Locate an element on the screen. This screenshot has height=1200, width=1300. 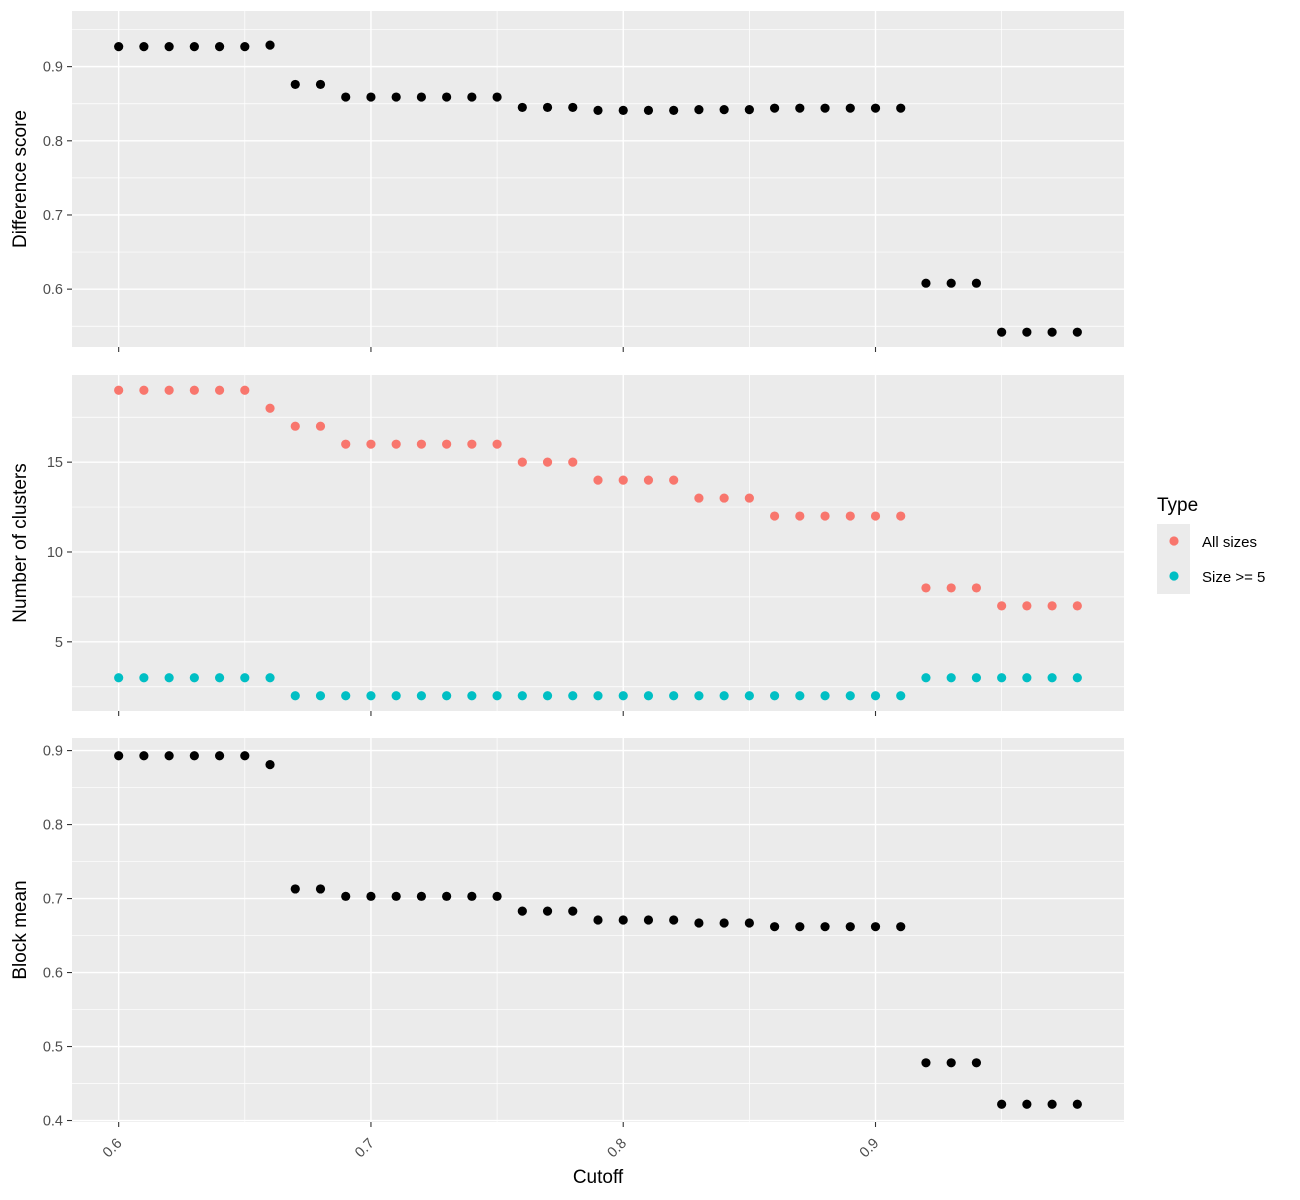
y-tick-label: 0.4 is located at coordinates (53, 1122).